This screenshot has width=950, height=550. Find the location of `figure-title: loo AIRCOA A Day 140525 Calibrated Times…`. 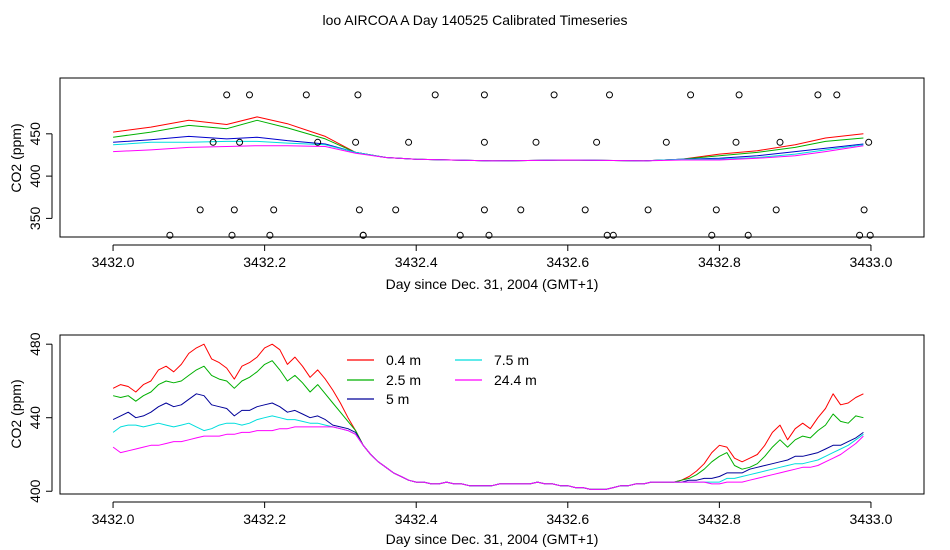

figure-title: loo AIRCOA A Day 140525 Calibrated Times… is located at coordinates (474, 20).